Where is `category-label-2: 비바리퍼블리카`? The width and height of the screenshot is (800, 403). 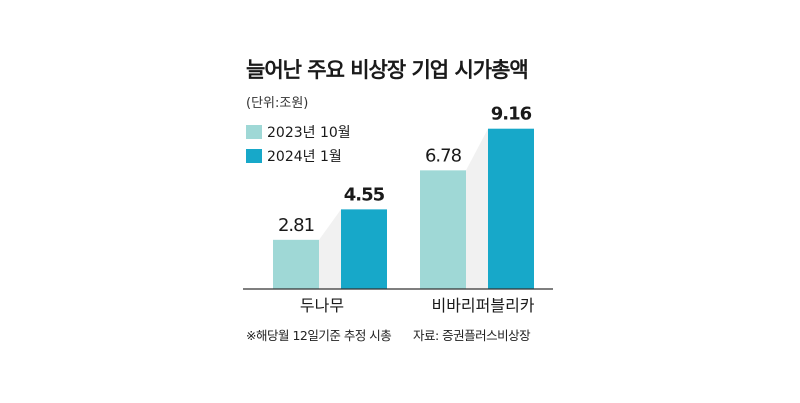
category-label-2: 비바리퍼블리카 is located at coordinates (482, 305).